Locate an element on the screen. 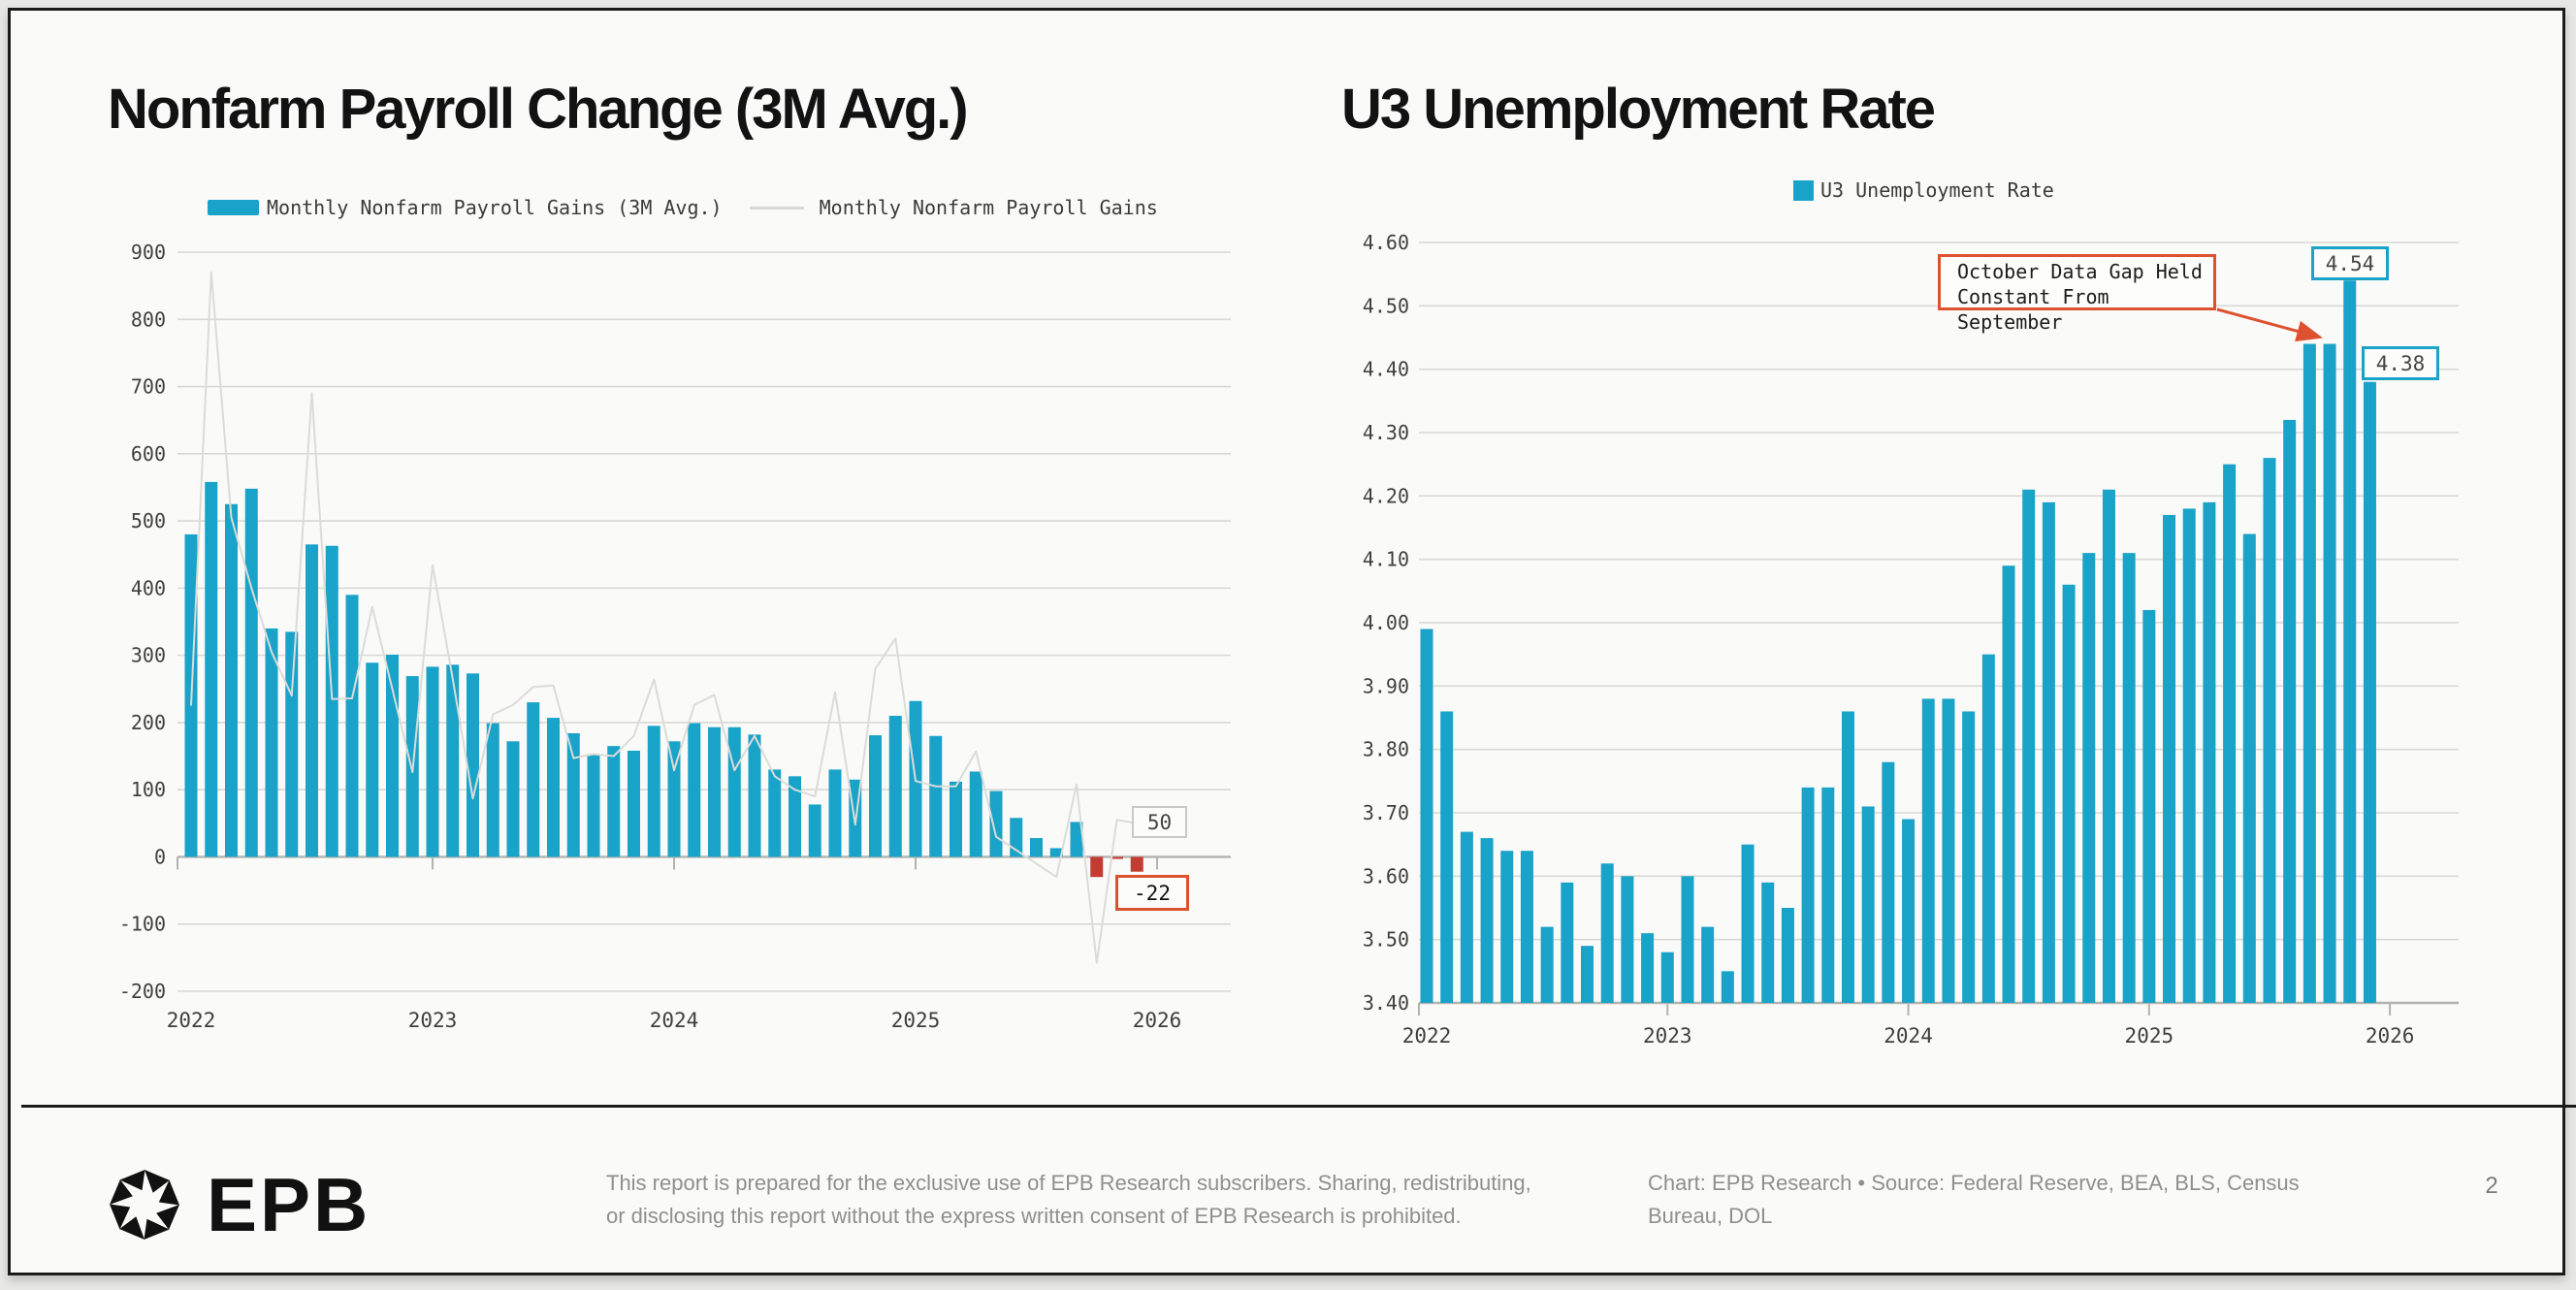  svg-text: 3.80 is located at coordinates (1386, 750).